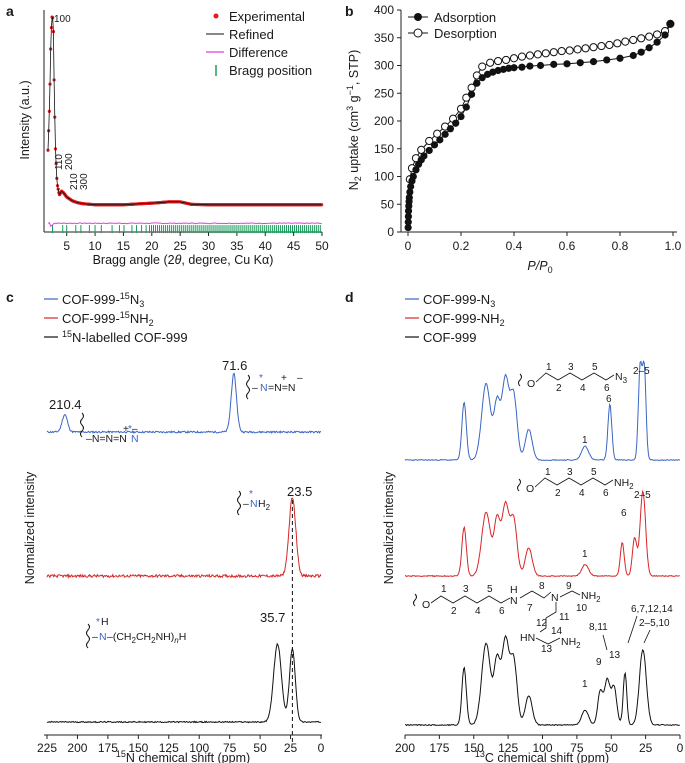 The height and width of the screenshot is (763, 685). I want to click on d-xtick-label: 150, so click(474, 748).